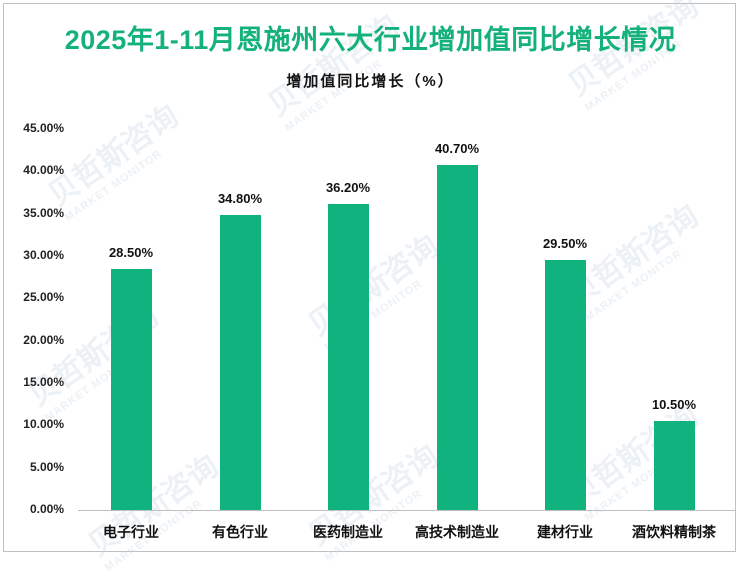 The image size is (741, 574). Describe the element at coordinates (43, 255) in the screenshot. I see `y-tick-label: 30.00%` at that location.